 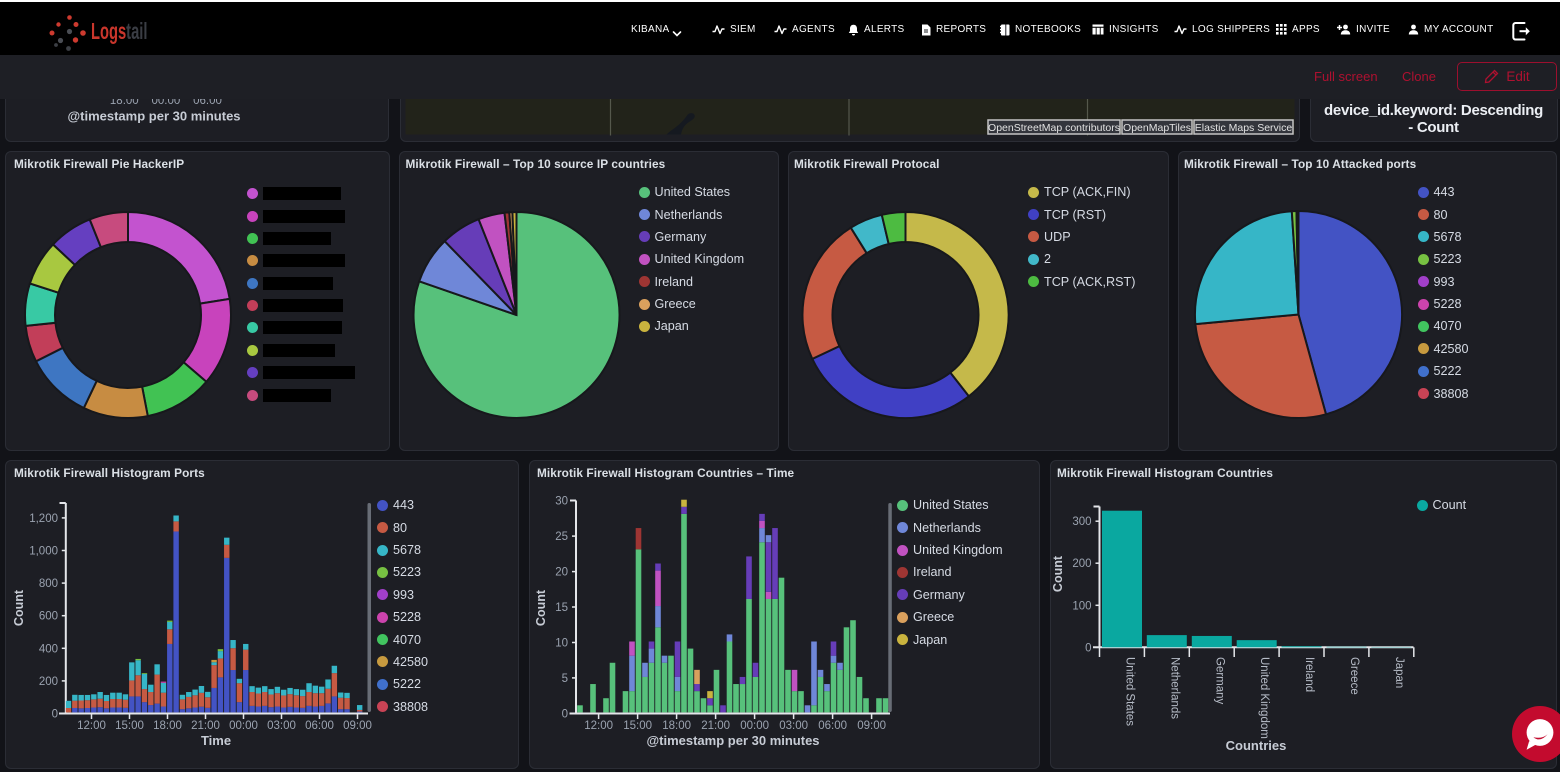 I want to click on svg-text: 800, so click(x=48, y=584).